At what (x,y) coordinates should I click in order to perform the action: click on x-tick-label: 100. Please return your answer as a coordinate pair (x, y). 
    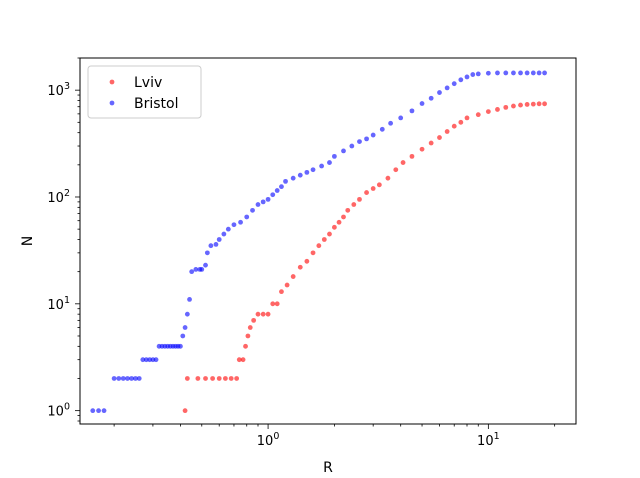
    Looking at the image, I should click on (268, 440).